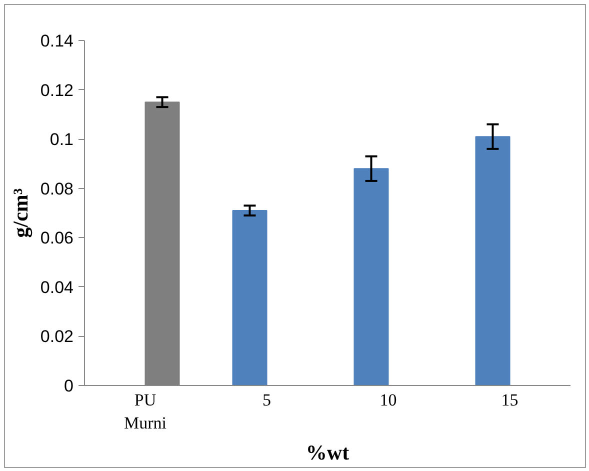 Image resolution: width=589 pixels, height=471 pixels. I want to click on y-tick-label: 0.12, so click(57, 90).